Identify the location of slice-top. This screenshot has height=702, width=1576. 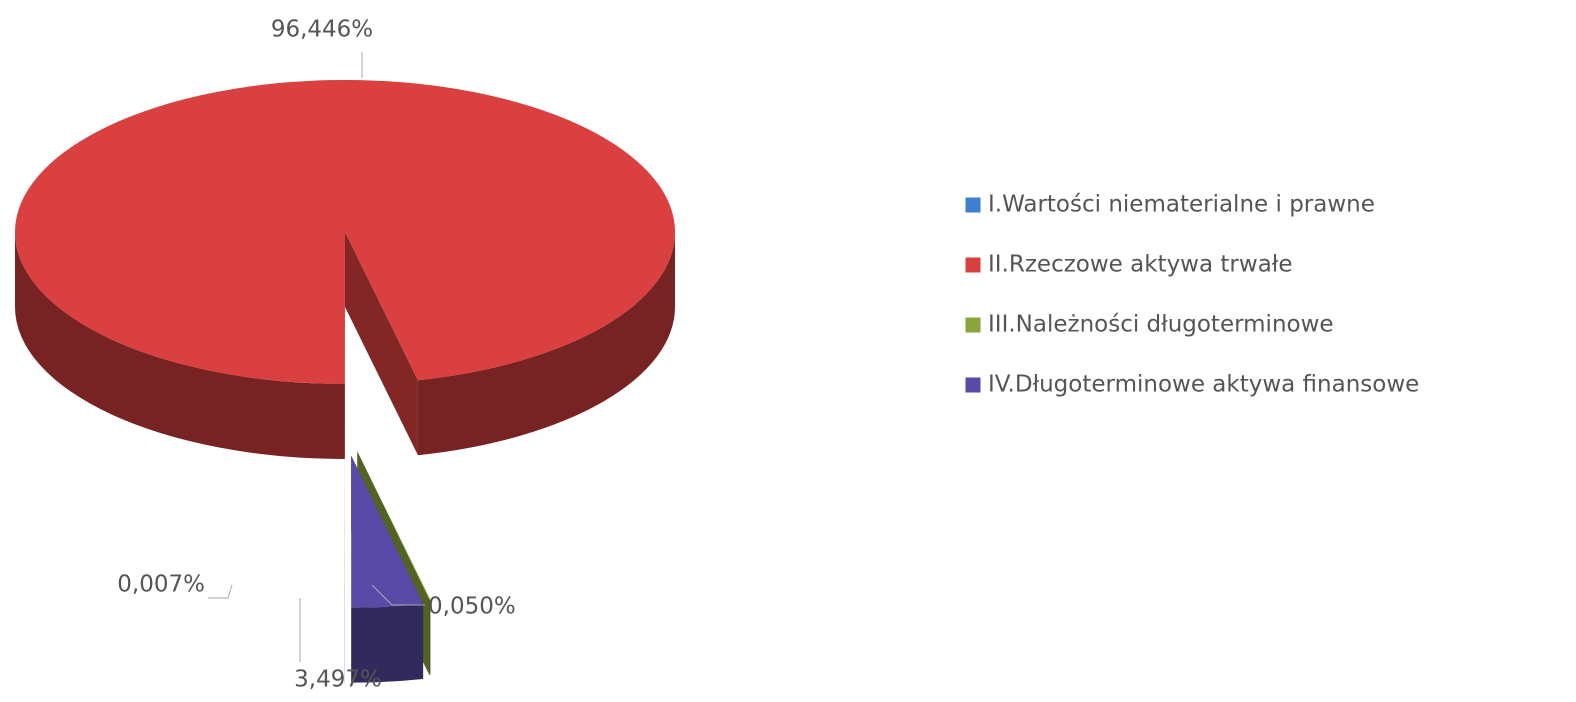
(387, 532).